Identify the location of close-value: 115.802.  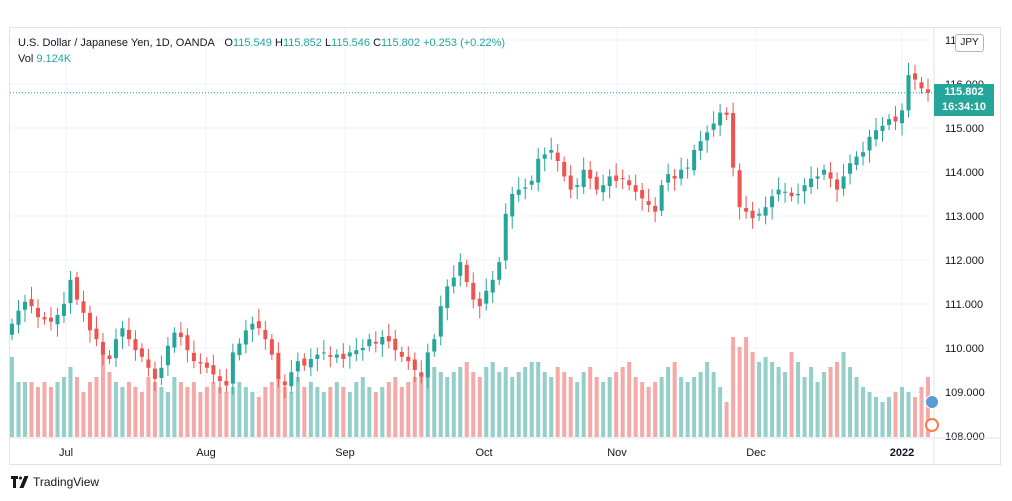
(400, 43).